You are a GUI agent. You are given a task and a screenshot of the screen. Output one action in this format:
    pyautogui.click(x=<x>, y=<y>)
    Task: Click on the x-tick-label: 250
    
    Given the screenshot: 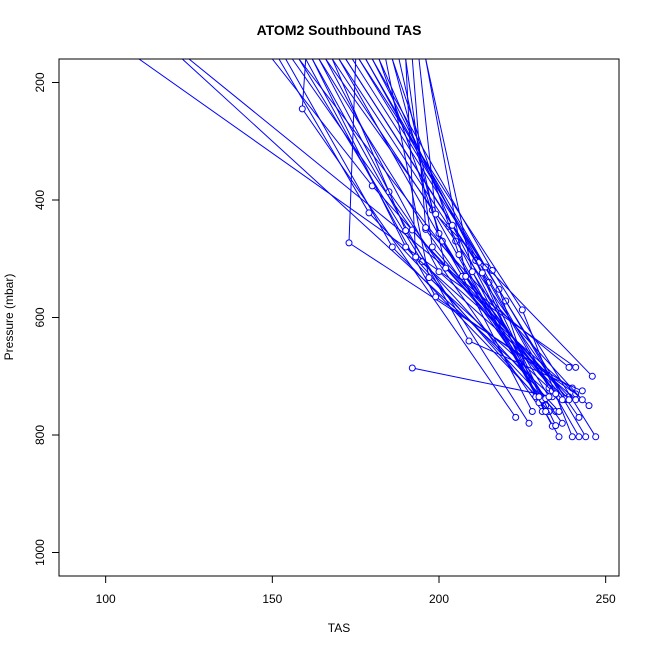 What is the action you would take?
    pyautogui.click(x=606, y=599)
    